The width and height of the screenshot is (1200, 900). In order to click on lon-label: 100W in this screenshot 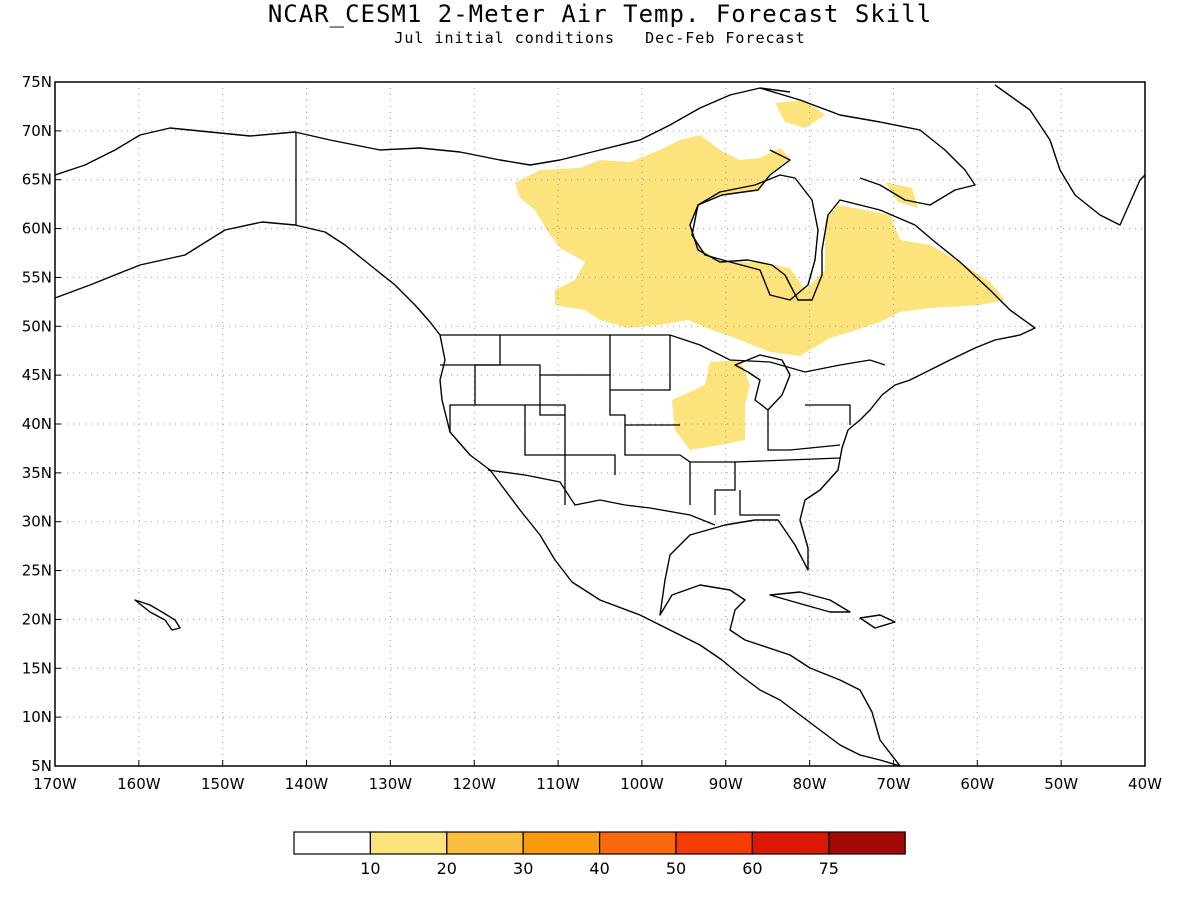, I will do `click(642, 784)`.